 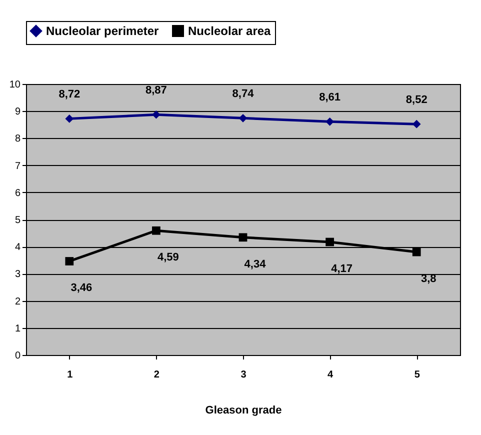 What do you see at coordinates (157, 375) in the screenshot?
I see `x-tick-label: 2` at bounding box center [157, 375].